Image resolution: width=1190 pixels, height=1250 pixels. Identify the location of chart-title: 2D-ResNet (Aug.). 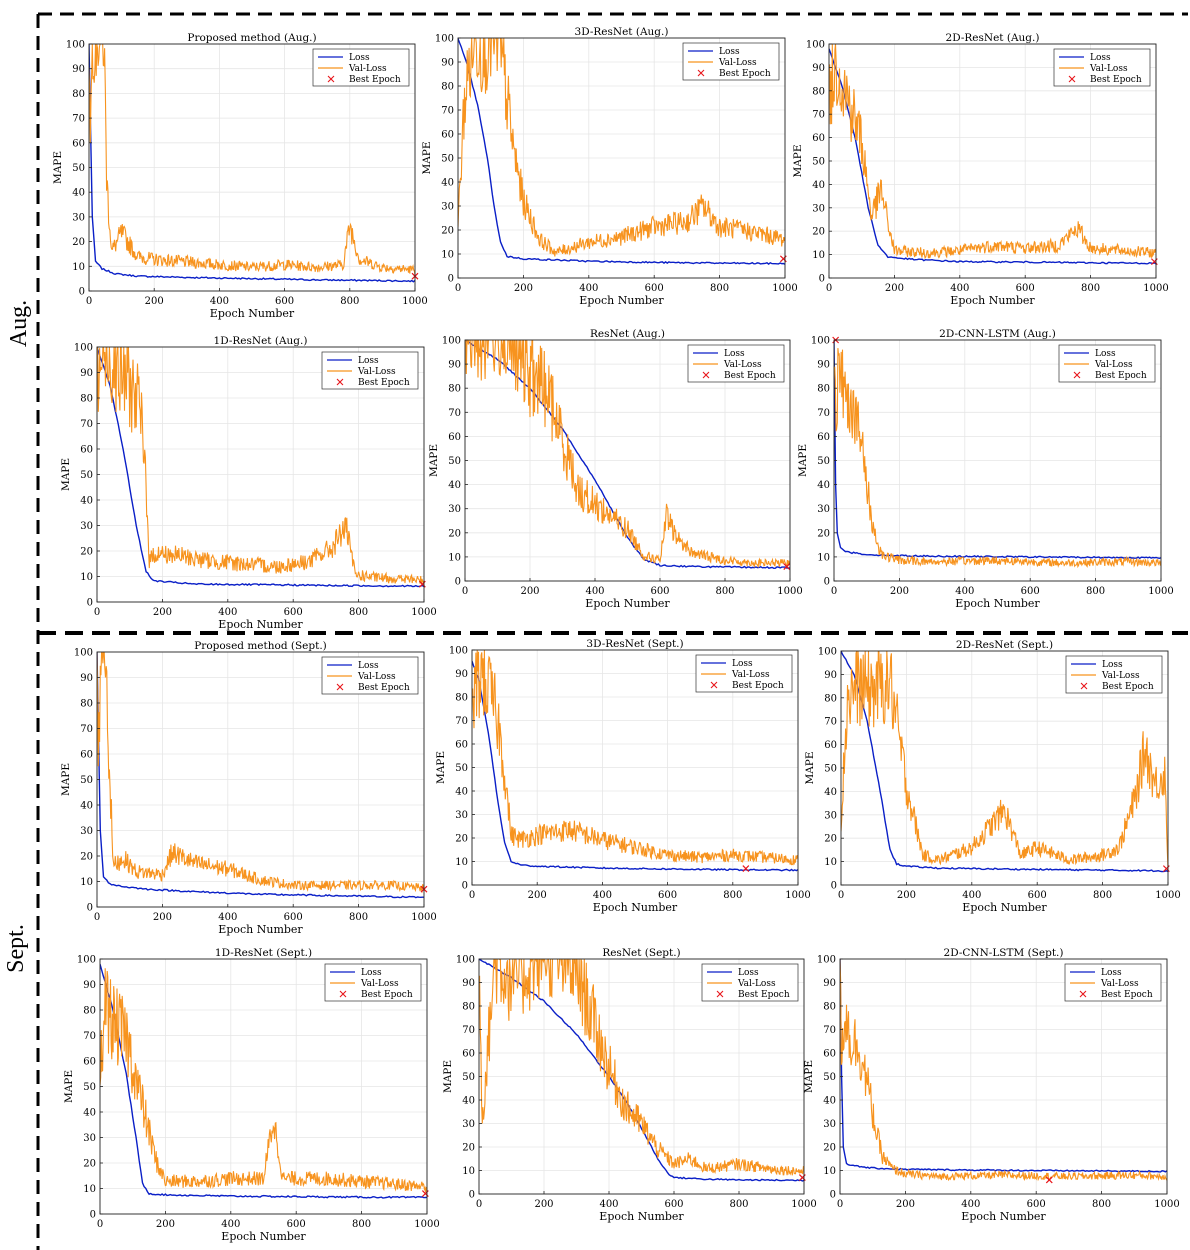
(993, 38).